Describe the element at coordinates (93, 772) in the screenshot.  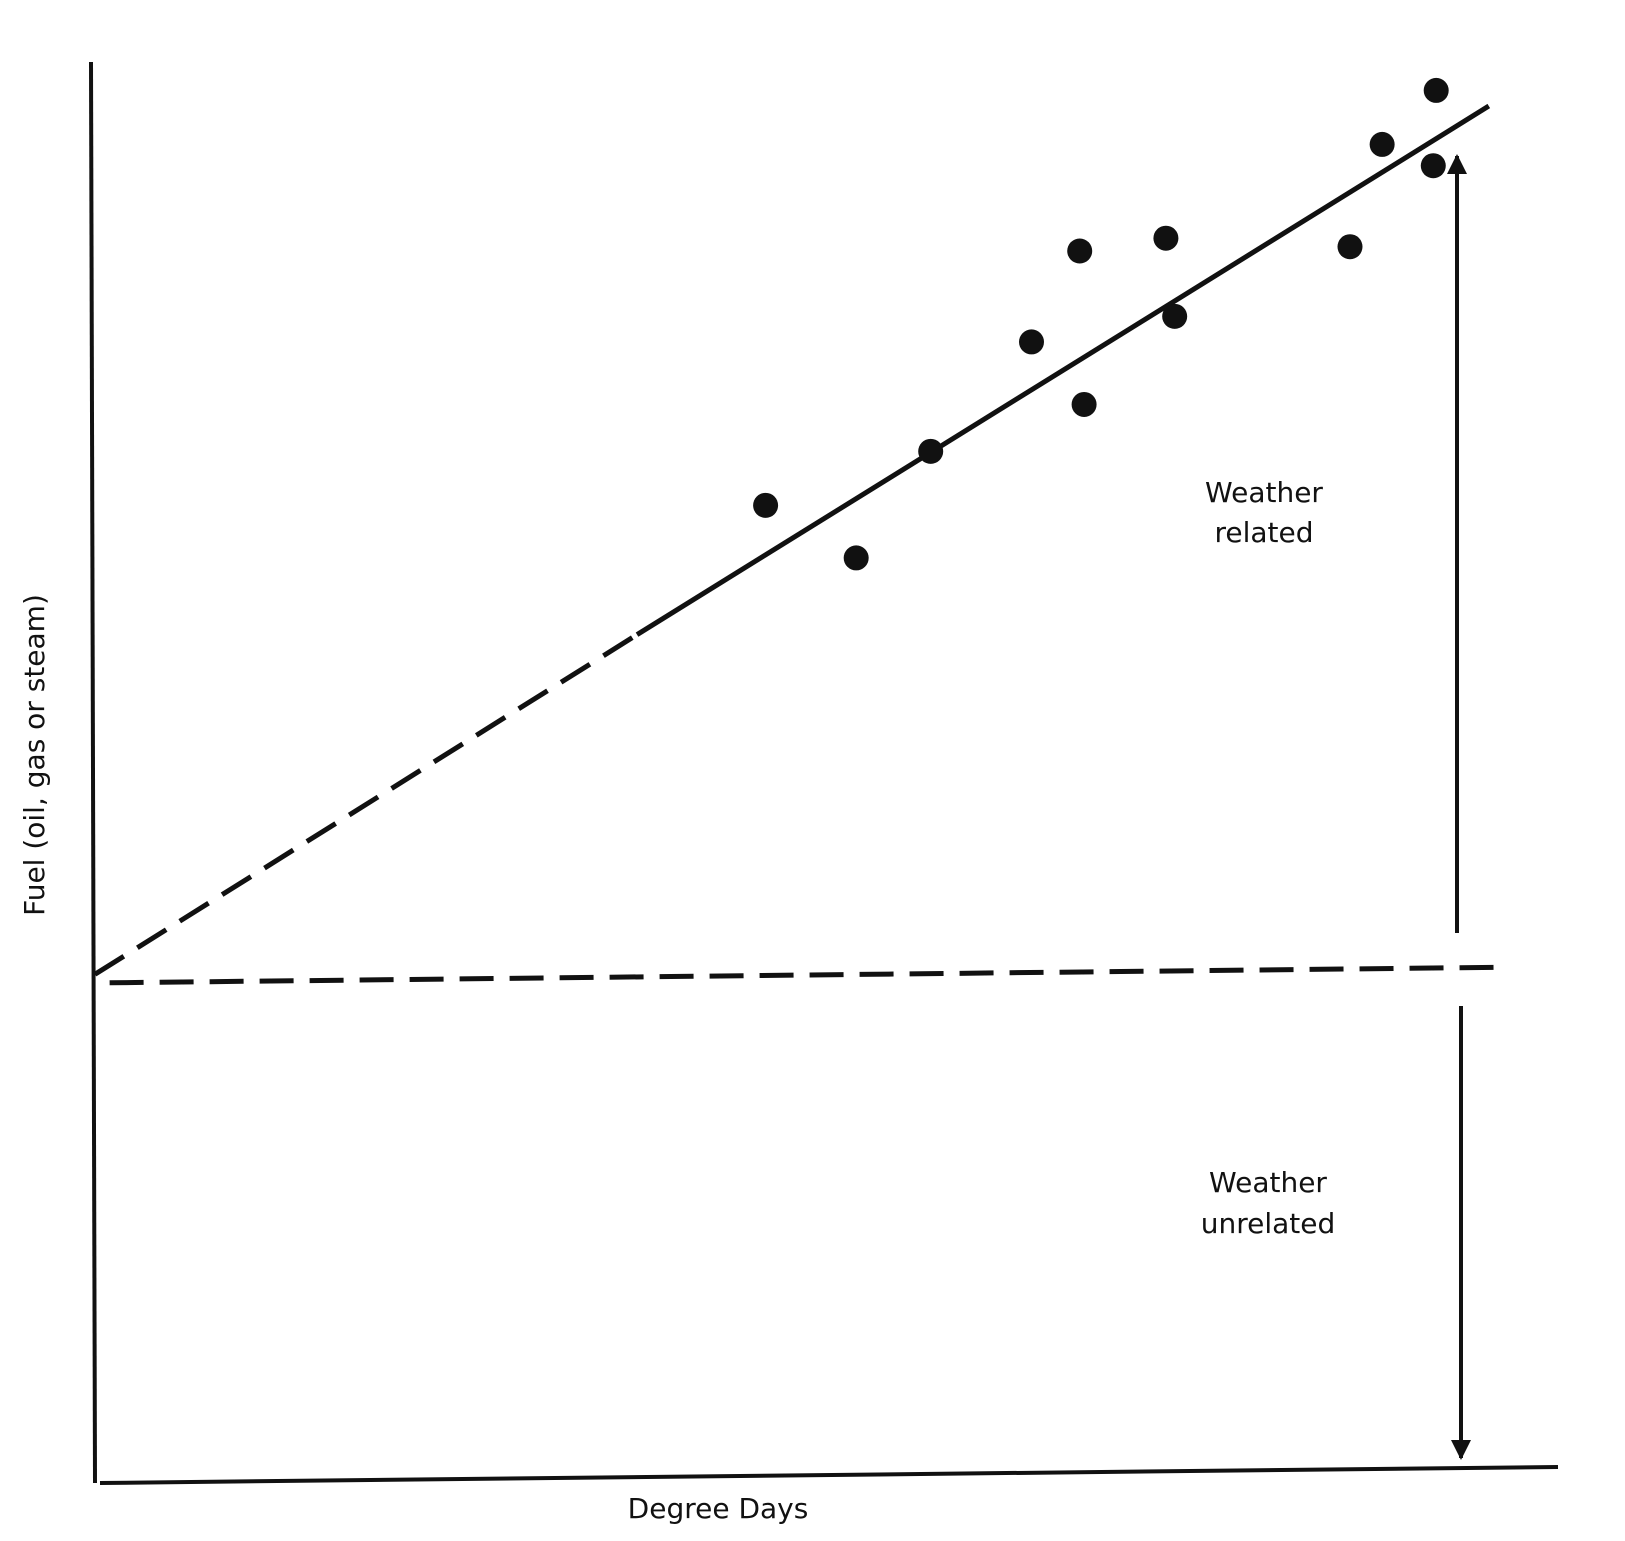
I see `y-axis` at that location.